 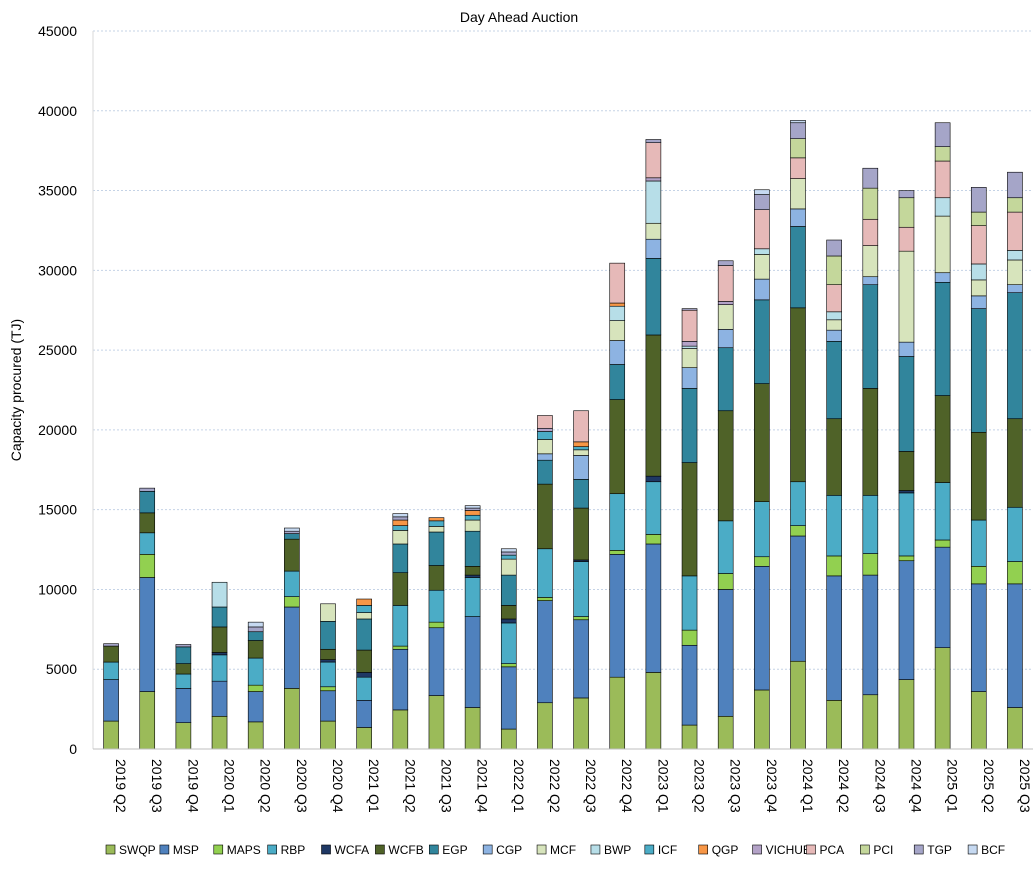 What do you see at coordinates (302, 786) in the screenshot?
I see `x-tick-label: 2020 Q3` at bounding box center [302, 786].